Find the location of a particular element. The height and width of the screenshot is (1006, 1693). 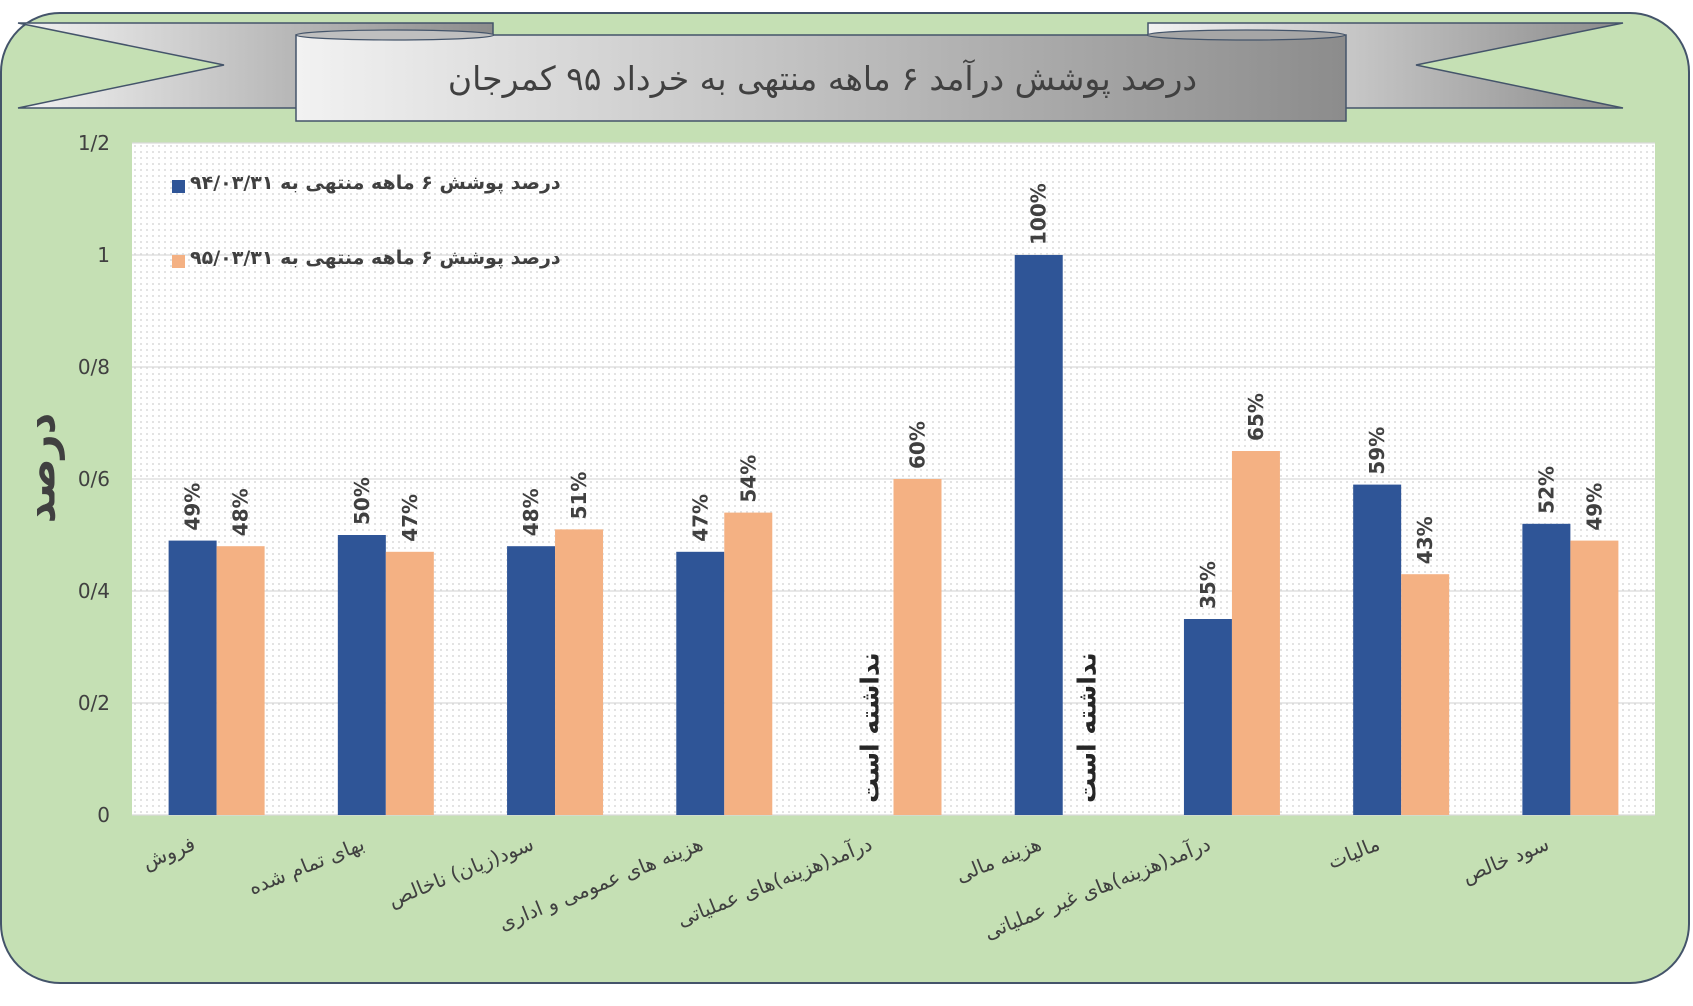

x-tick-label: فروش is located at coordinates (169, 852).